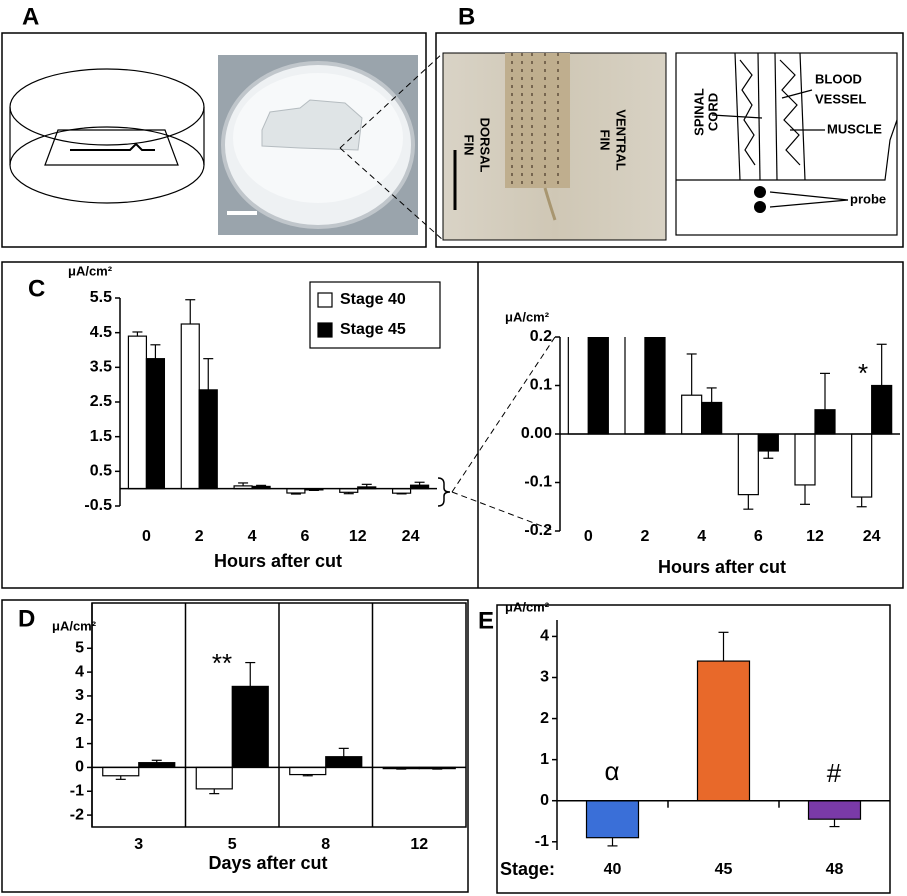  I want to click on panel-label: A, so click(30, 16).